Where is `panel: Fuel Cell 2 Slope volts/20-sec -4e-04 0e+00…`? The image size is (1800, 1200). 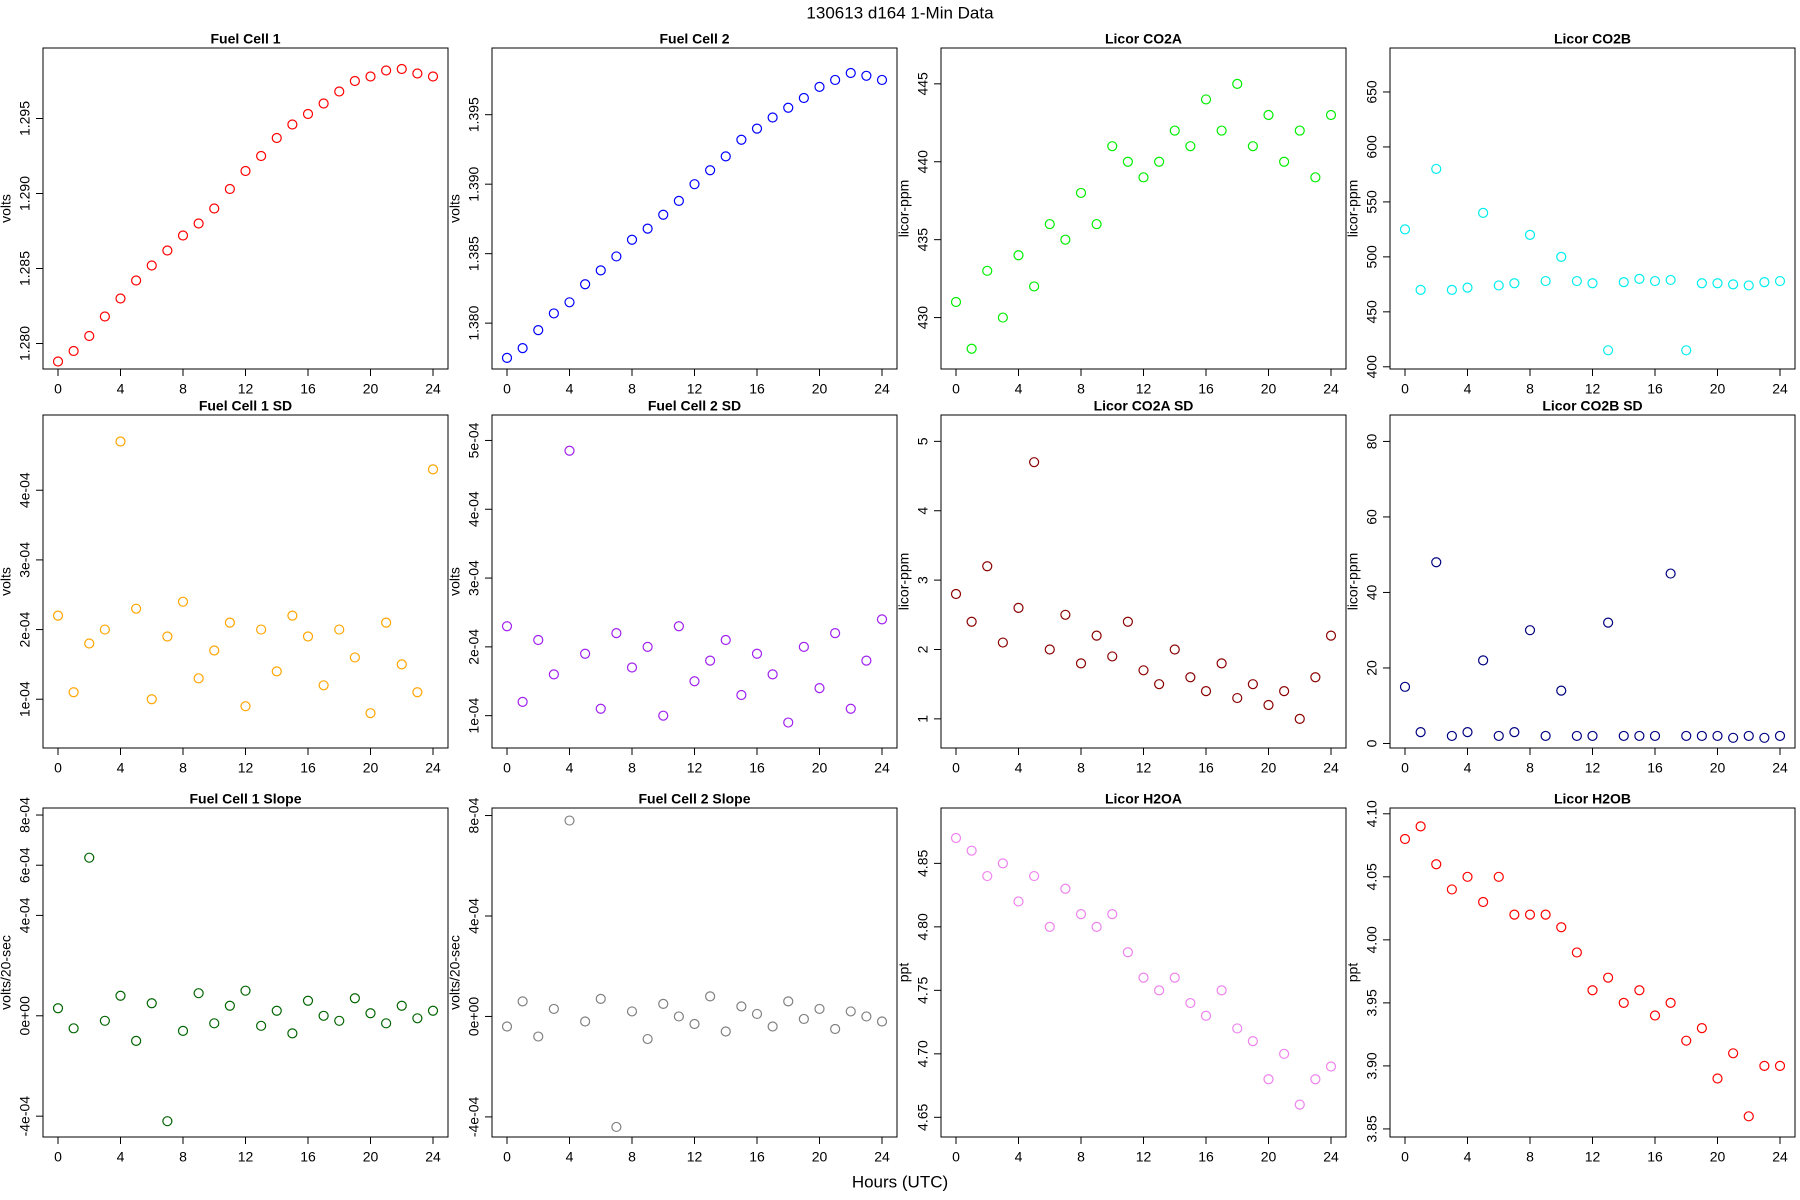
panel: Fuel Cell 2 Slope volts/20-sec -4e-04 0e+00… is located at coordinates (672, 978).